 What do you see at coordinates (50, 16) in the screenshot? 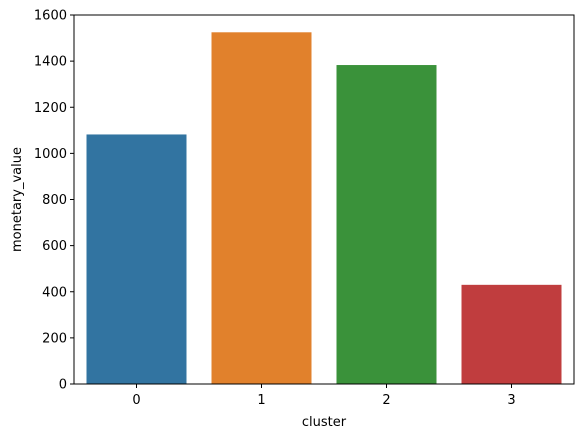
I see `y-tick-label: 1600` at bounding box center [50, 16].